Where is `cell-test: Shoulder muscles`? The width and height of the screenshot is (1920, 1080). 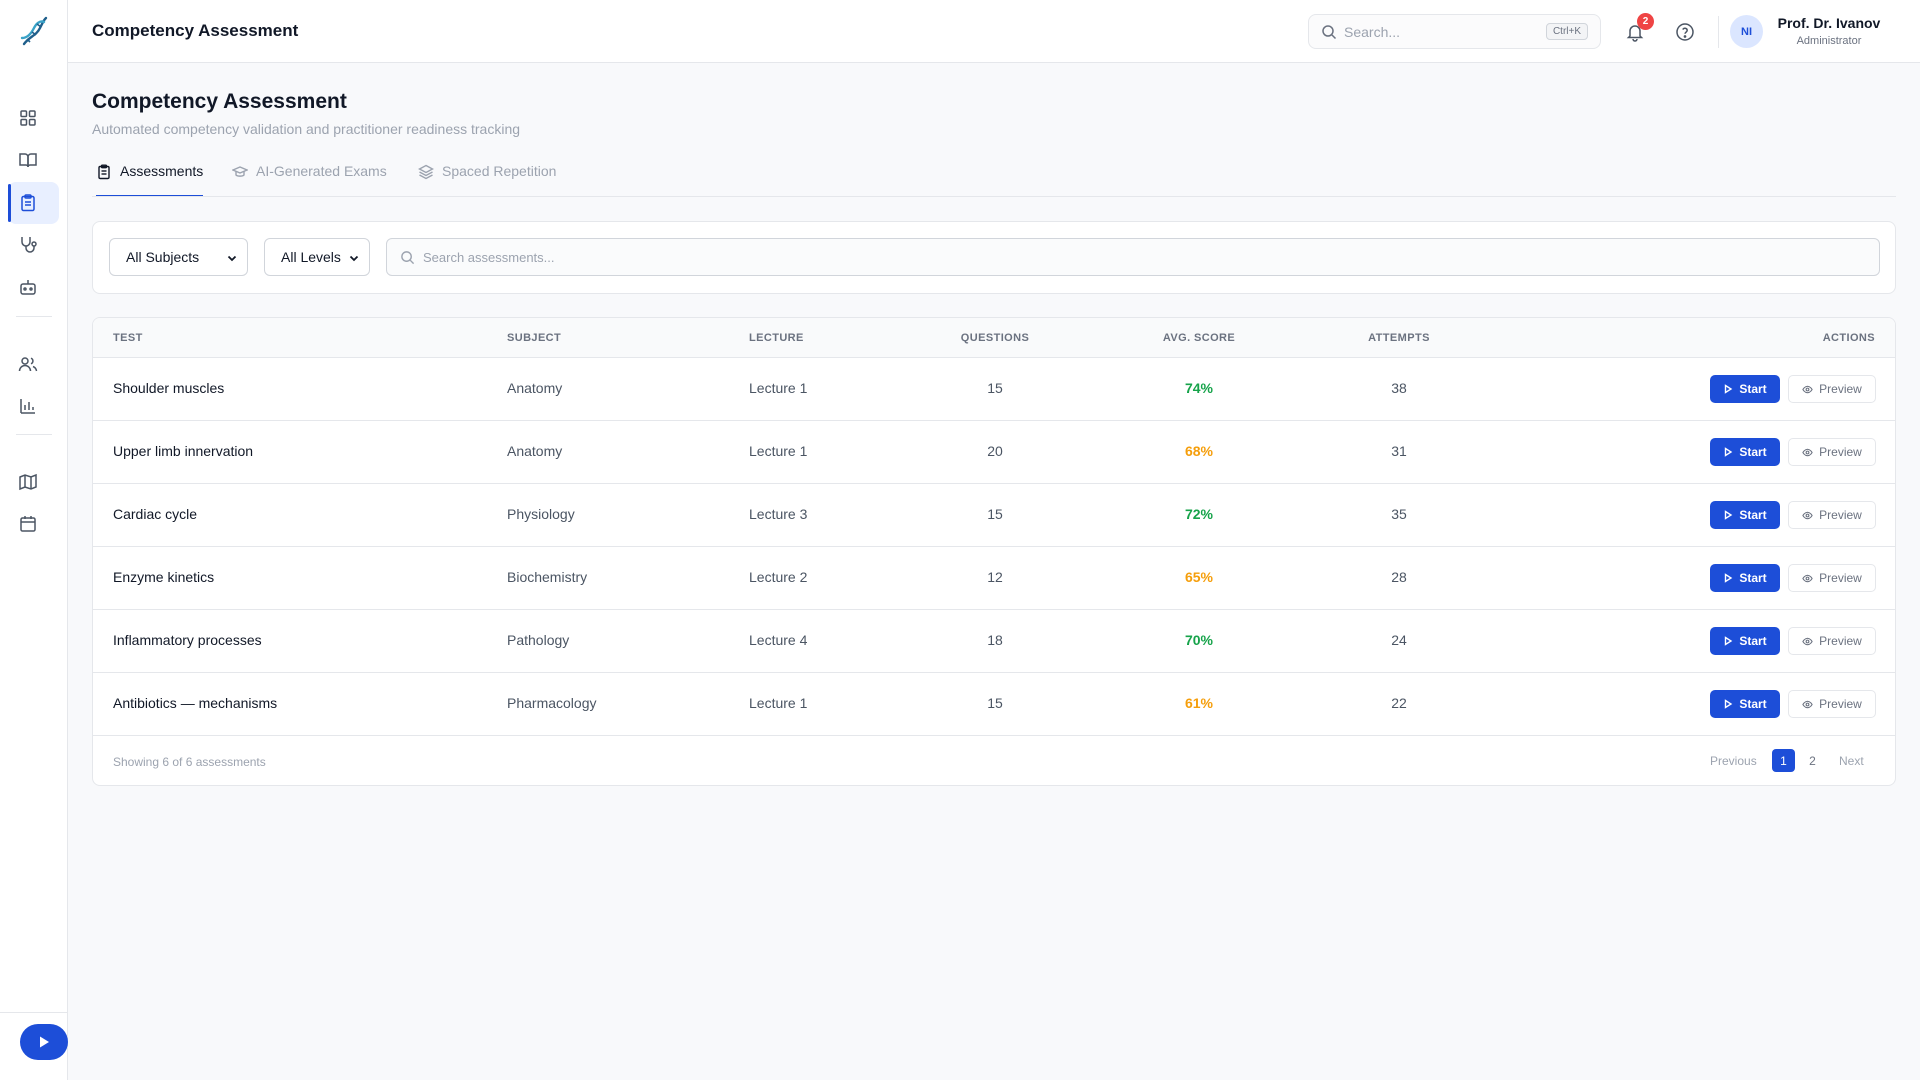
cell-test: Shoulder muscles is located at coordinates (169, 388).